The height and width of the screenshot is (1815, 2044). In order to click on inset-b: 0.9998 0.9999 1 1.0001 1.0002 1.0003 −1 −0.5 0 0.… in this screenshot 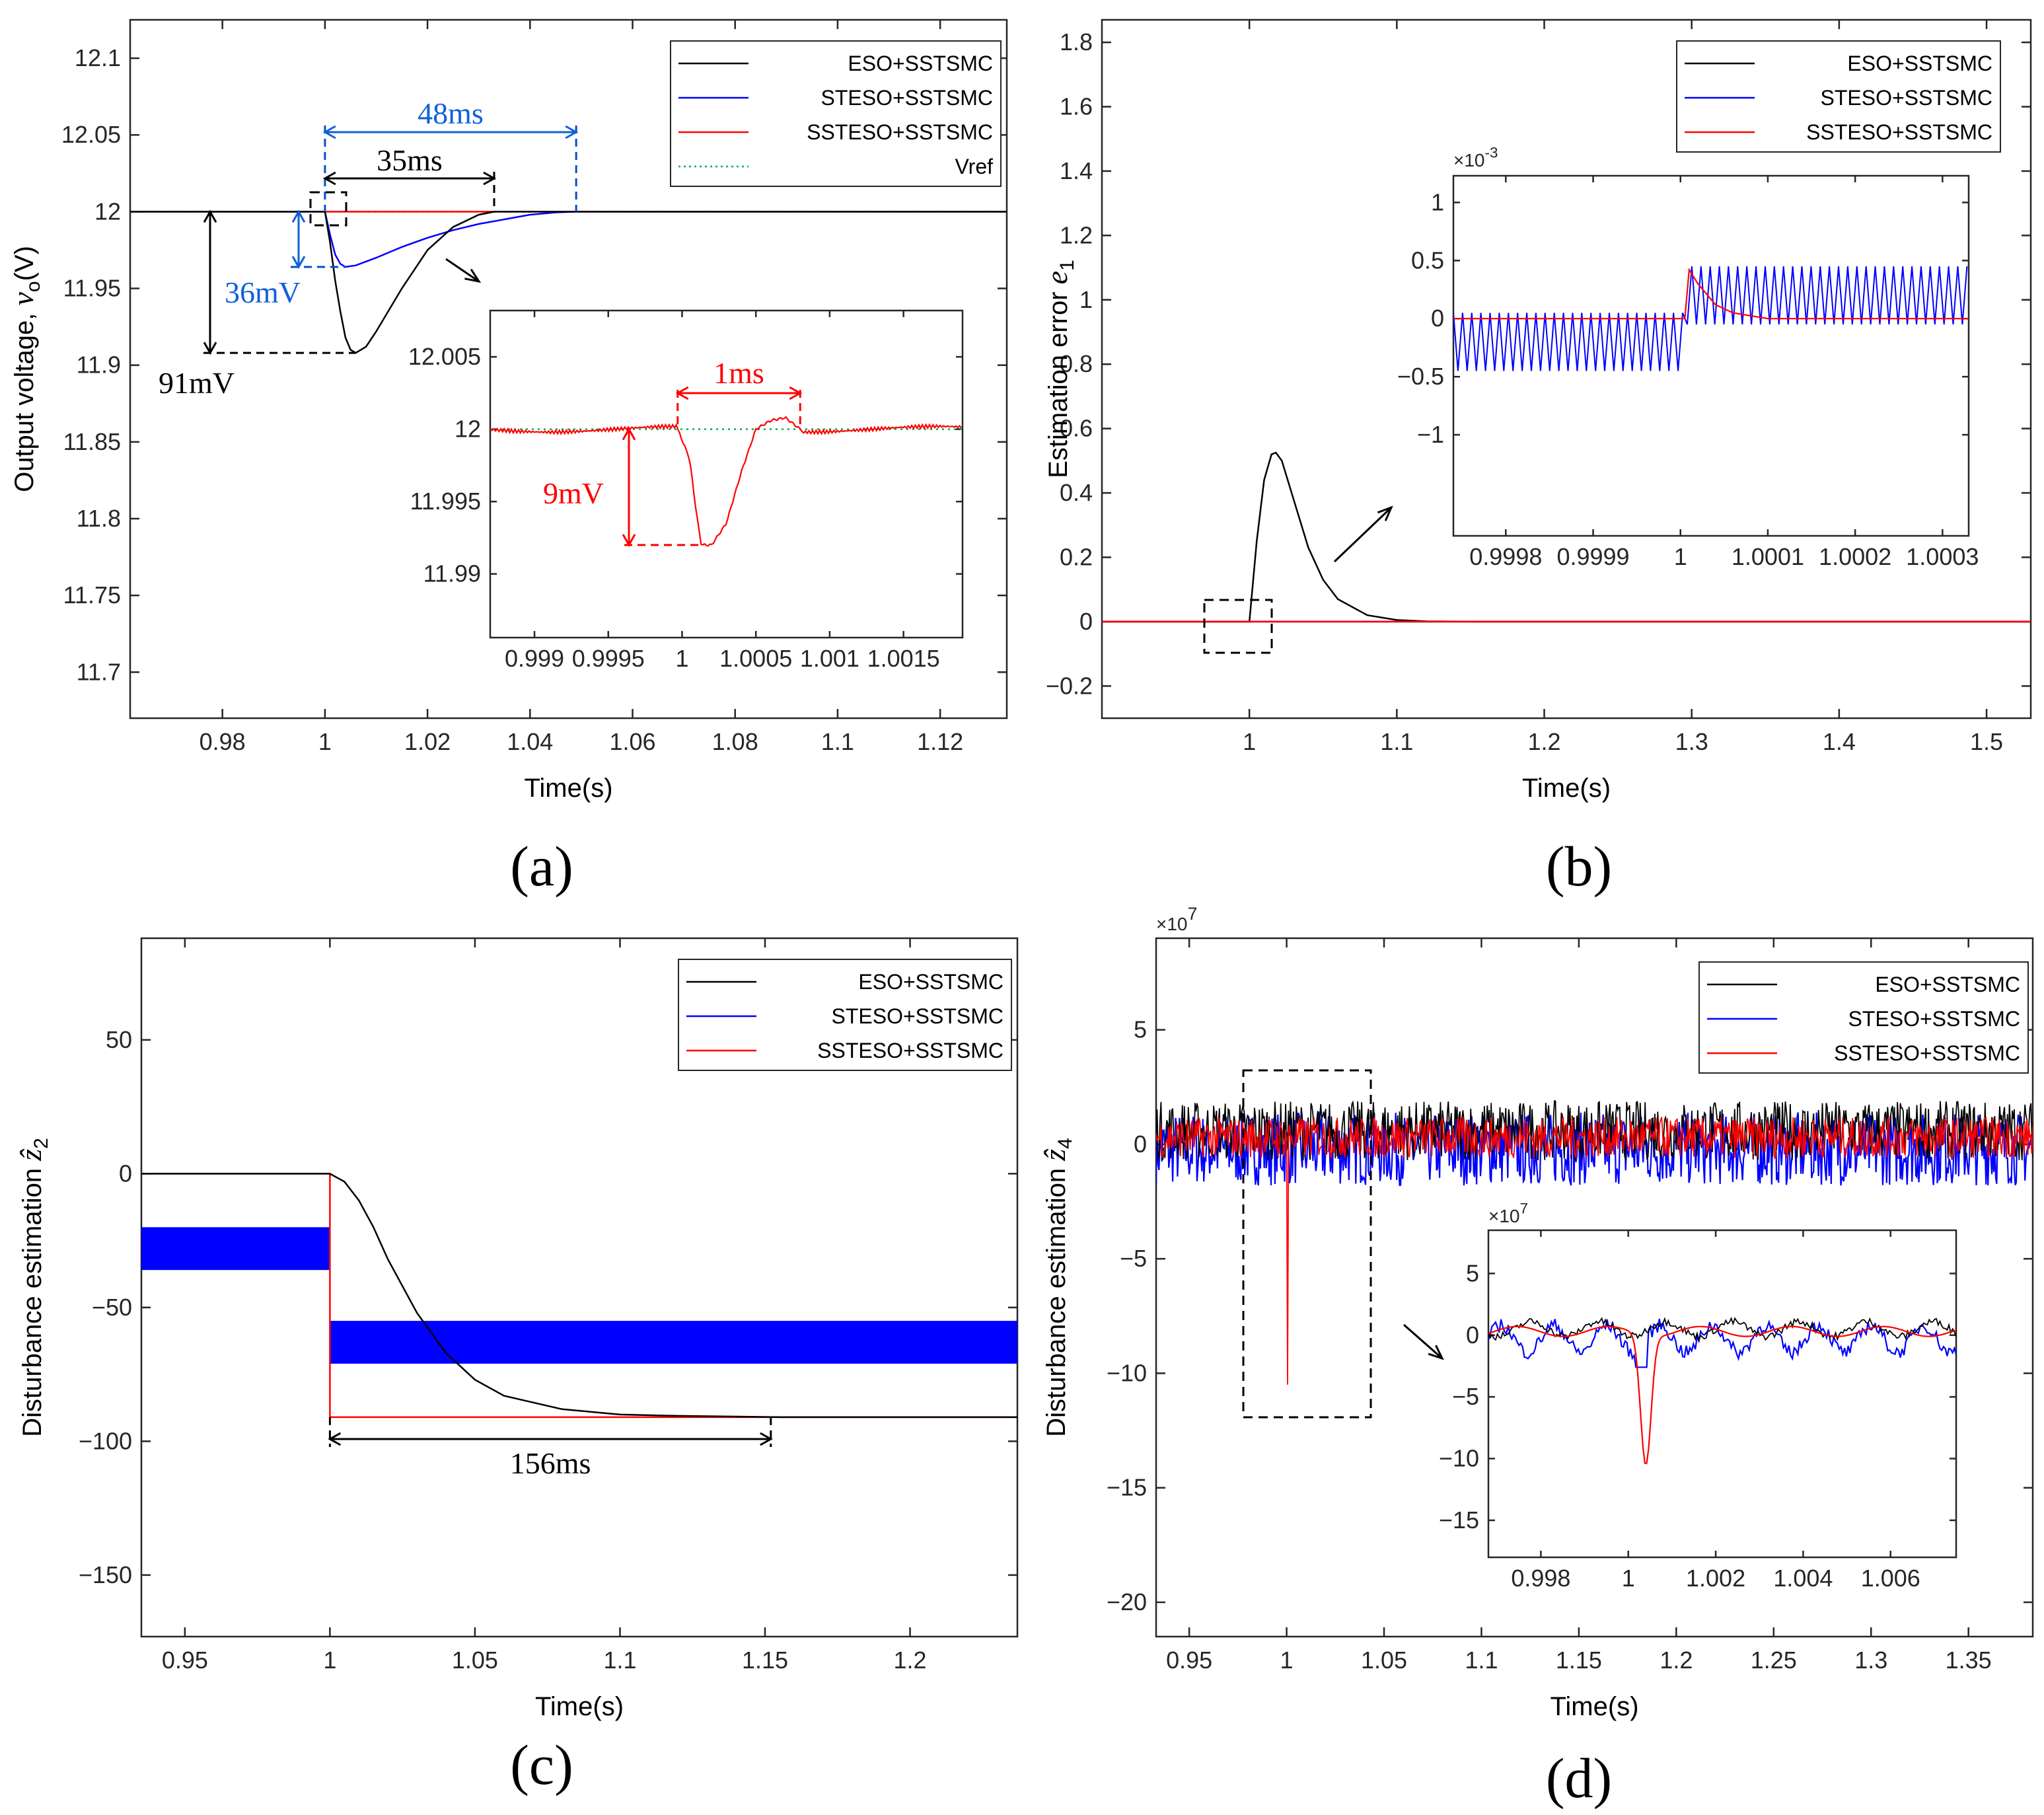, I will do `click(1688, 358)`.